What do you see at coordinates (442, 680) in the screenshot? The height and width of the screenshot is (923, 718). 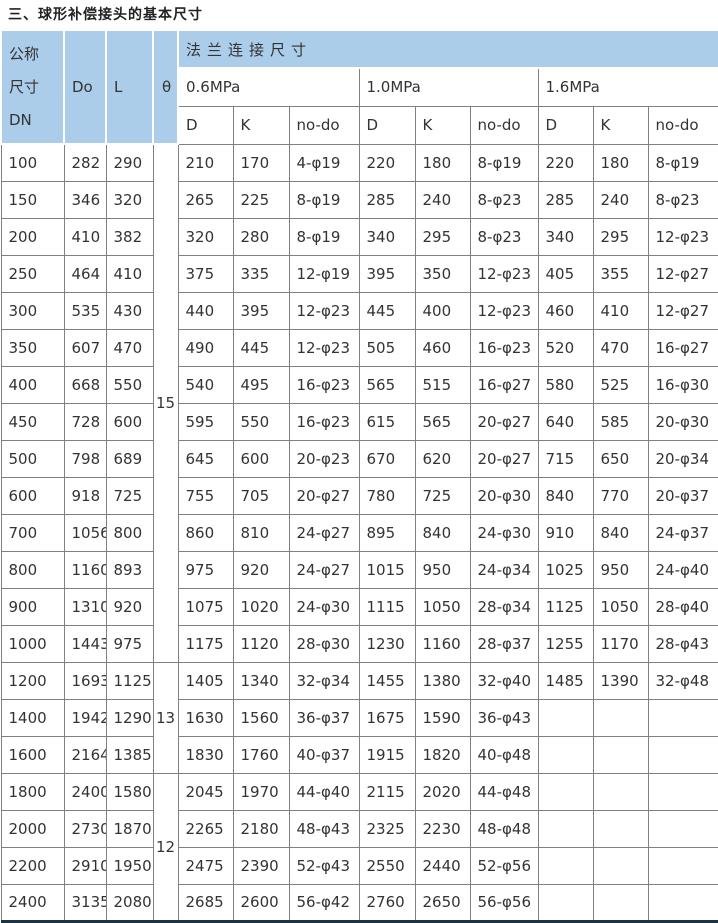 I see `cell-k-10: 1380` at bounding box center [442, 680].